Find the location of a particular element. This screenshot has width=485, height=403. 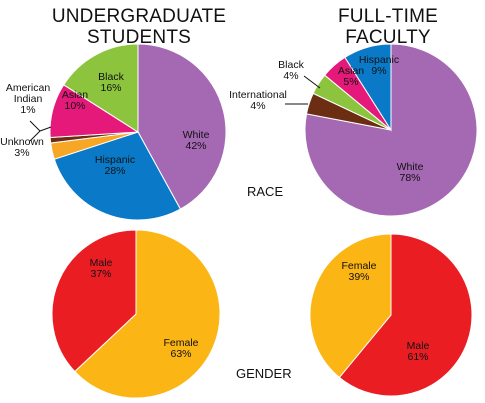

undergraduate-students-race-label-white: White 42% is located at coordinates (196, 140).